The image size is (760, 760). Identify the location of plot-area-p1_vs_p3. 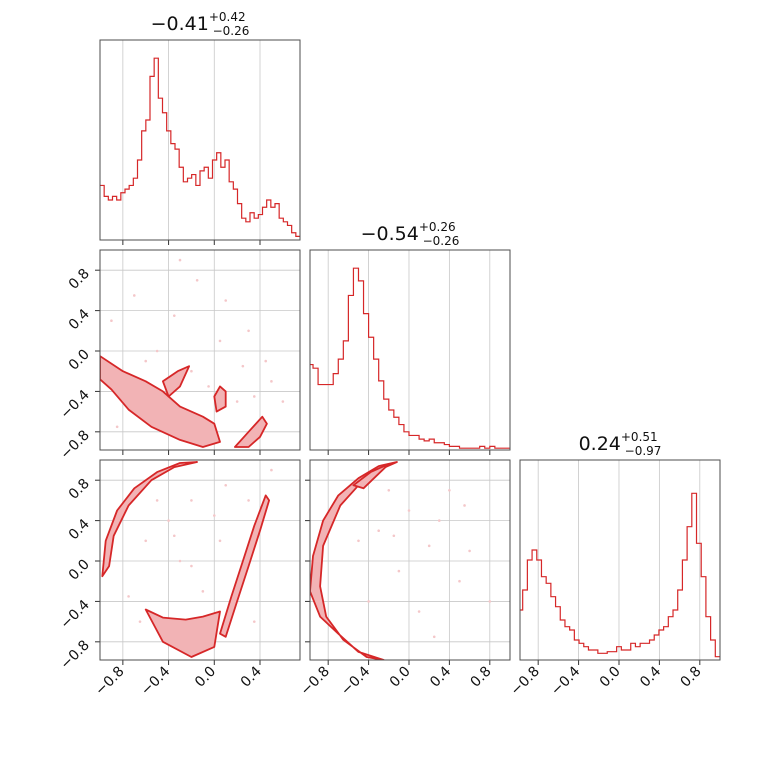
(187, 559).